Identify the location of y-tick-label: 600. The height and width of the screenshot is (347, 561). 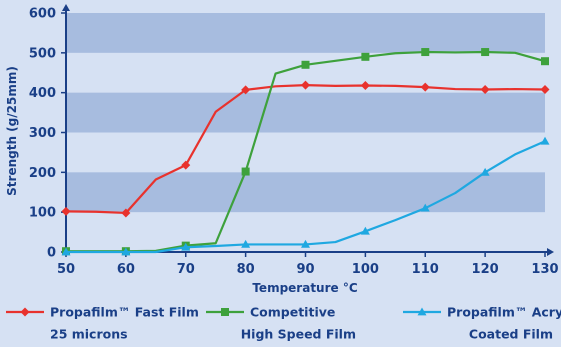
(42, 14).